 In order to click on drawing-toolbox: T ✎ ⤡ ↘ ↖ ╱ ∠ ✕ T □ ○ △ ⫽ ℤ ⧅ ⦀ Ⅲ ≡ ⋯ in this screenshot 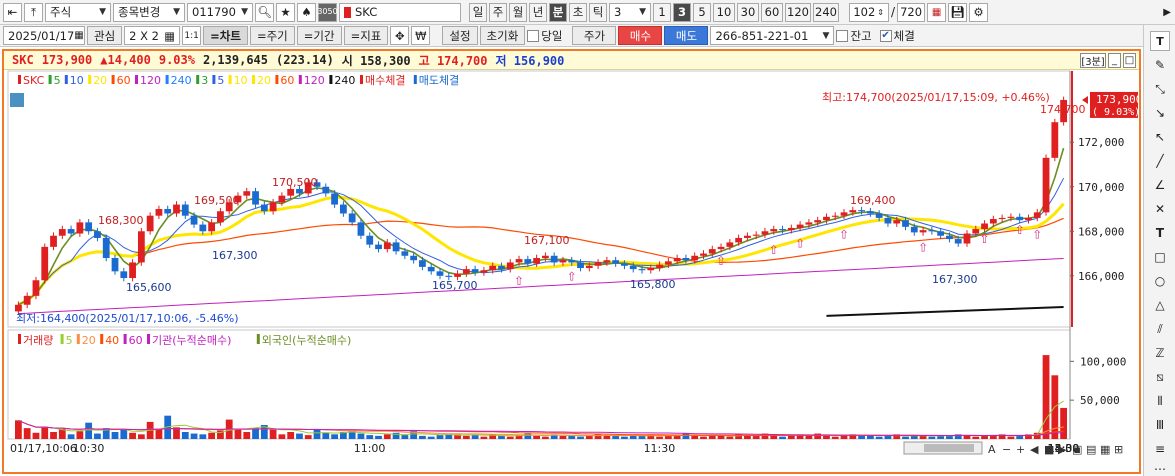, I will do `click(1159, 250)`.